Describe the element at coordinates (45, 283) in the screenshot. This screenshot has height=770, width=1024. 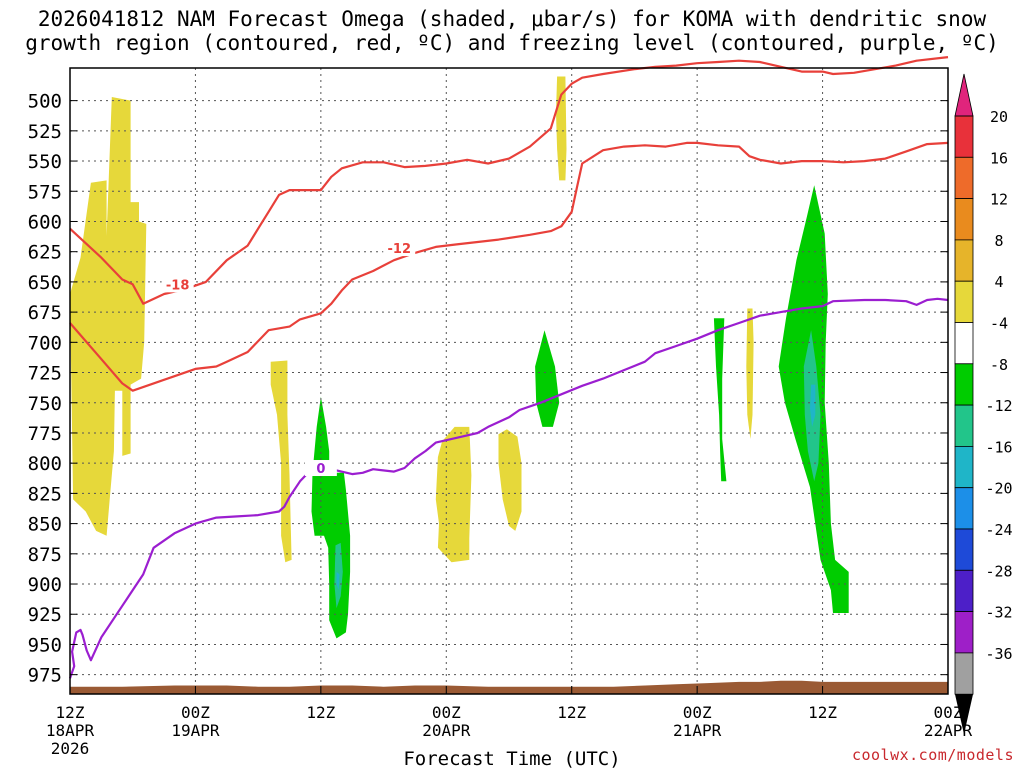
I see `y-tick-label: 650` at that location.